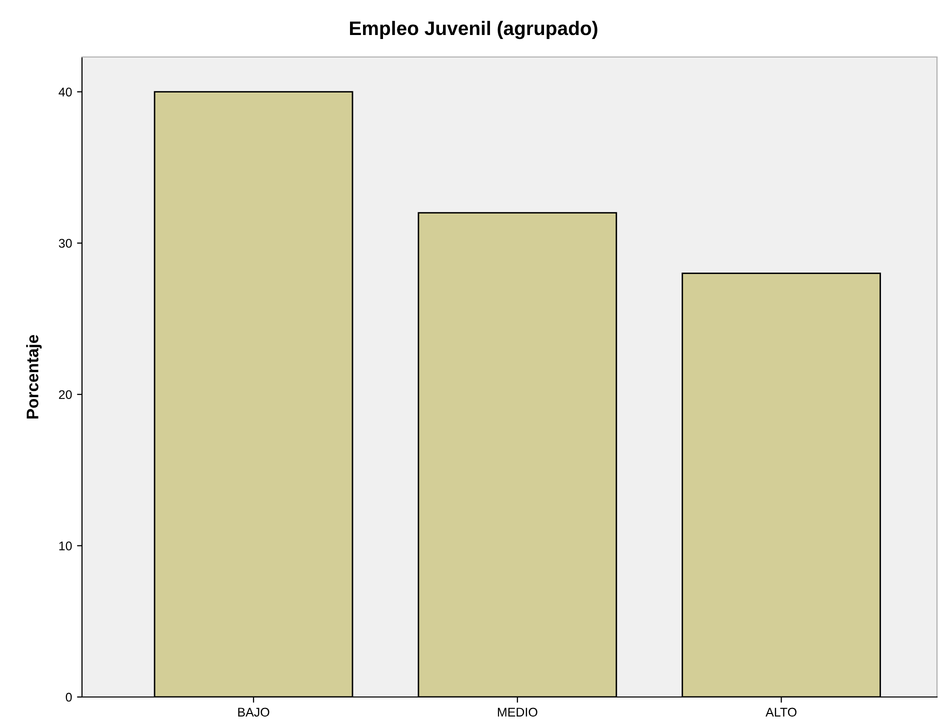 This screenshot has height=726, width=947. Describe the element at coordinates (518, 712) in the screenshot. I see `x-tick-label: MEDIO` at that location.